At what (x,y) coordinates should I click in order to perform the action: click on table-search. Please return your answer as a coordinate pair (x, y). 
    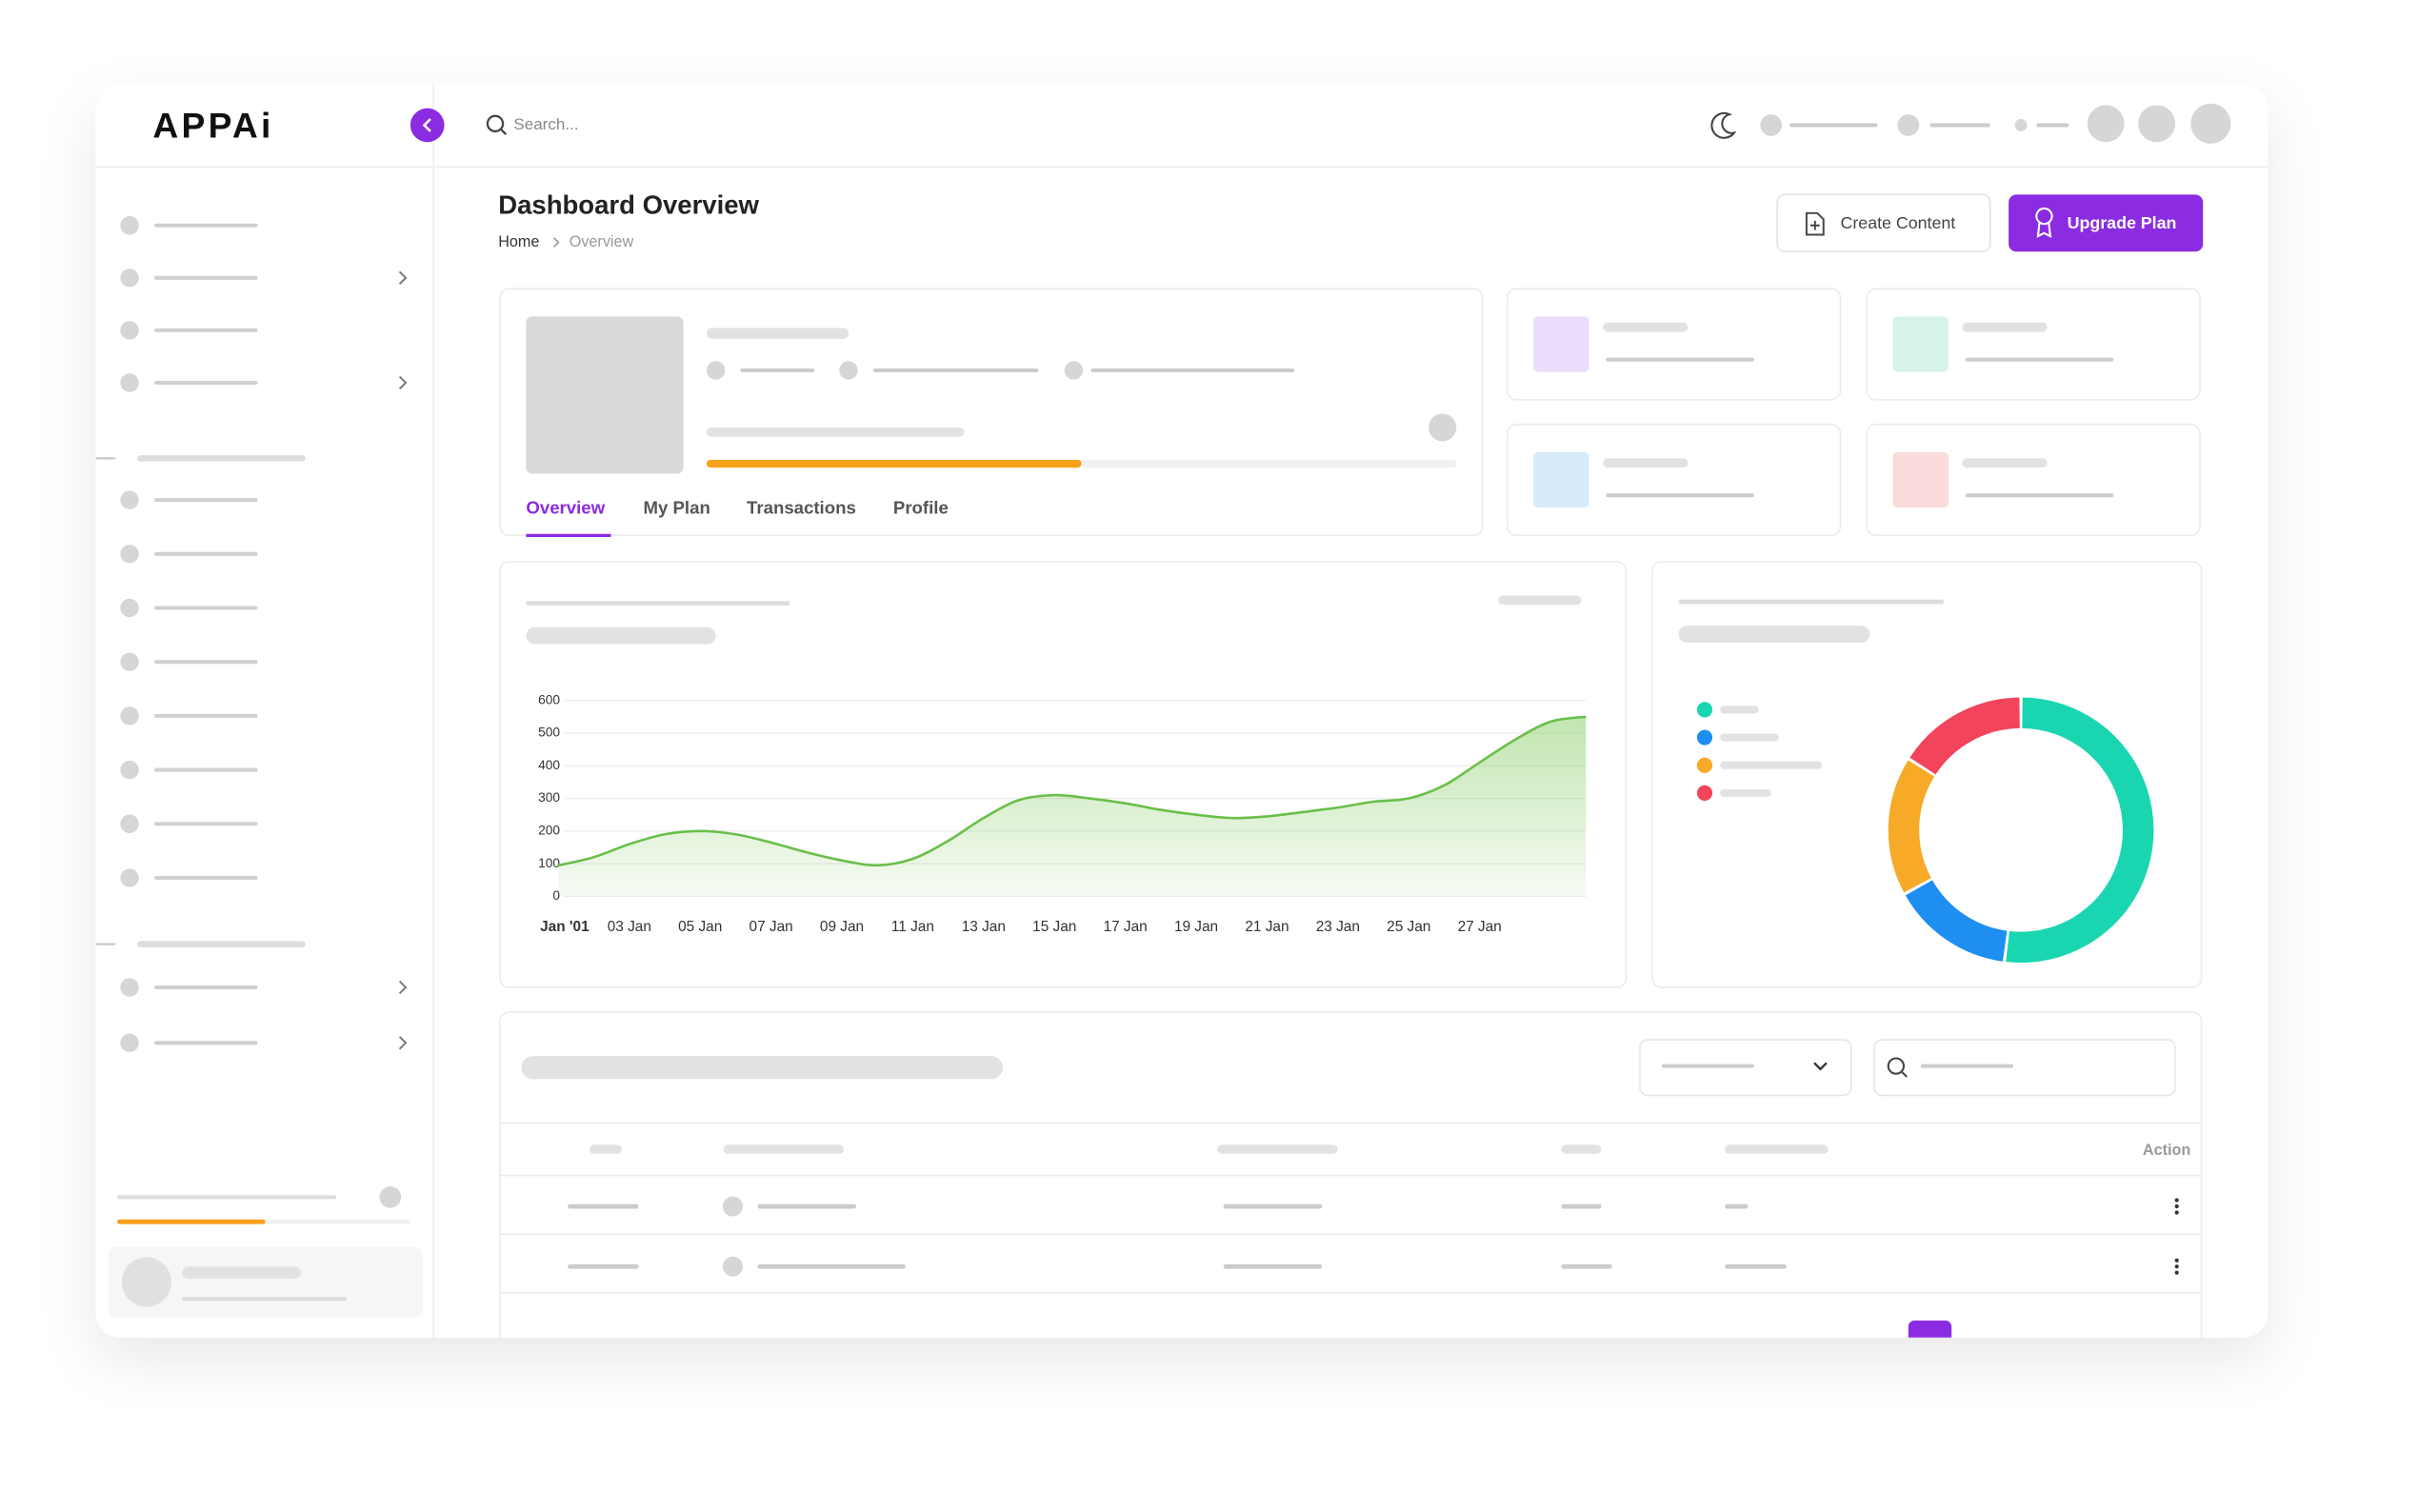
    Looking at the image, I should click on (2024, 1068).